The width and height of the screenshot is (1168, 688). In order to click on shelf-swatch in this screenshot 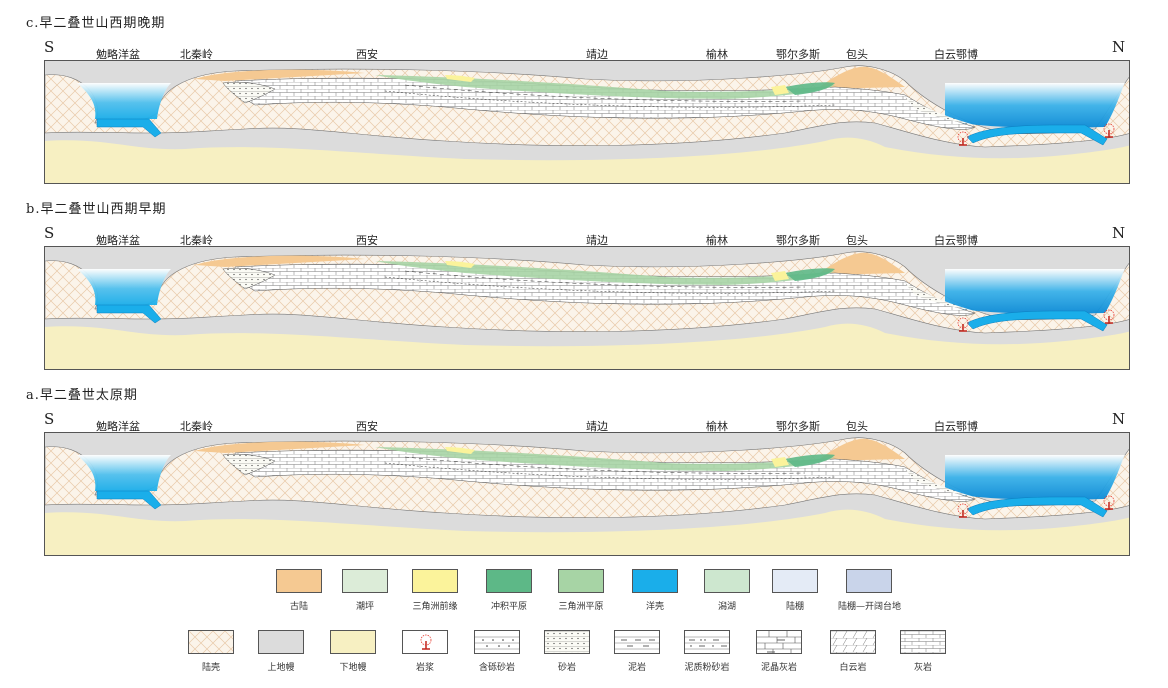, I will do `click(795, 581)`.